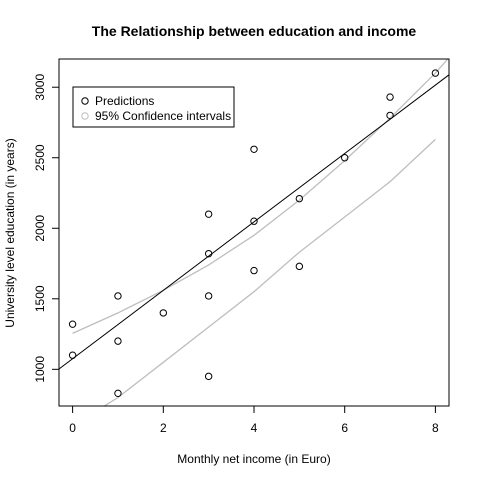 Image resolution: width=480 pixels, height=480 pixels. Describe the element at coordinates (40, 157) in the screenshot. I see `y-tick-label: 2500` at that location.